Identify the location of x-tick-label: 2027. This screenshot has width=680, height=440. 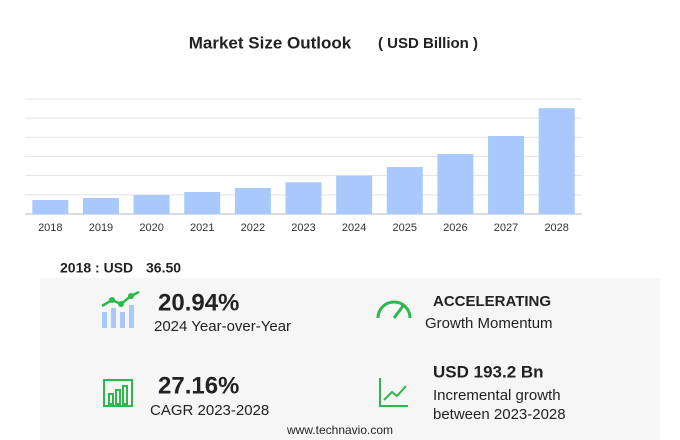
(506, 228).